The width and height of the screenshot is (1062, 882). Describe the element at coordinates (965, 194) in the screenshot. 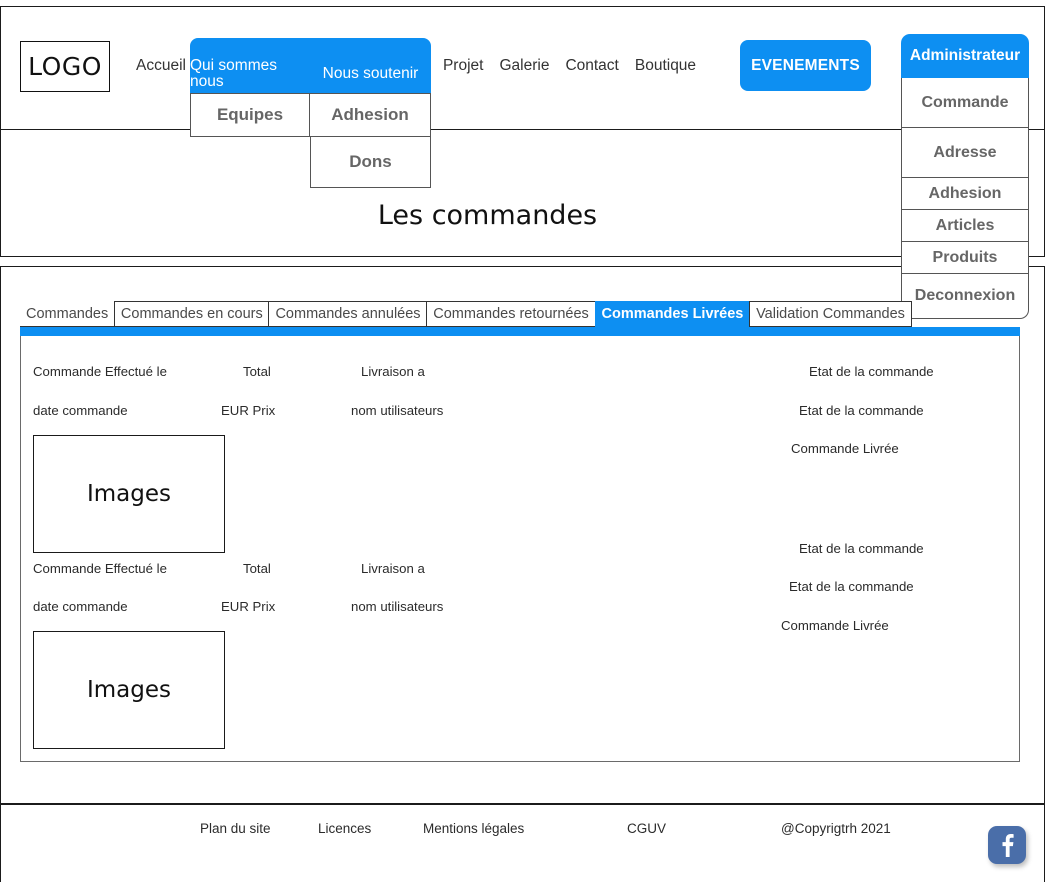

I see `admin-menu-item-adhesion: Adhesion` at that location.